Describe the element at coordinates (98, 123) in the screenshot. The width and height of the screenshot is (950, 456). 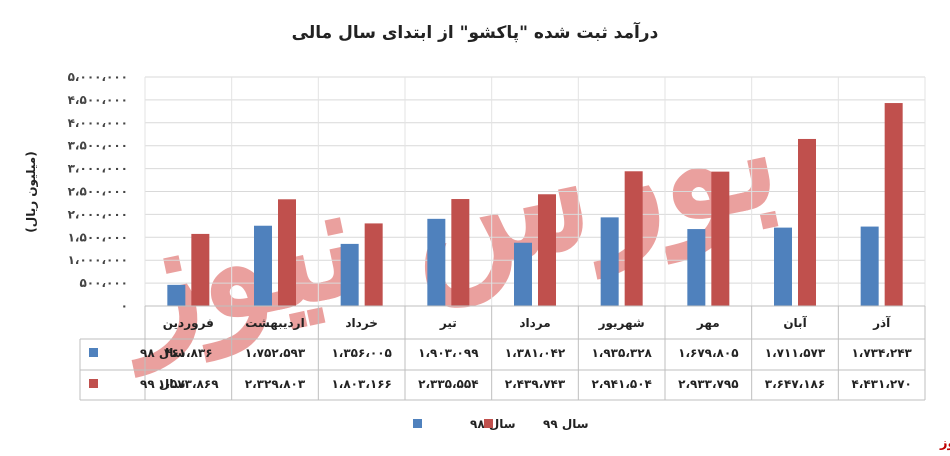
I see `y-tick-label: ۴،۰۰۰،۰۰۰` at that location.